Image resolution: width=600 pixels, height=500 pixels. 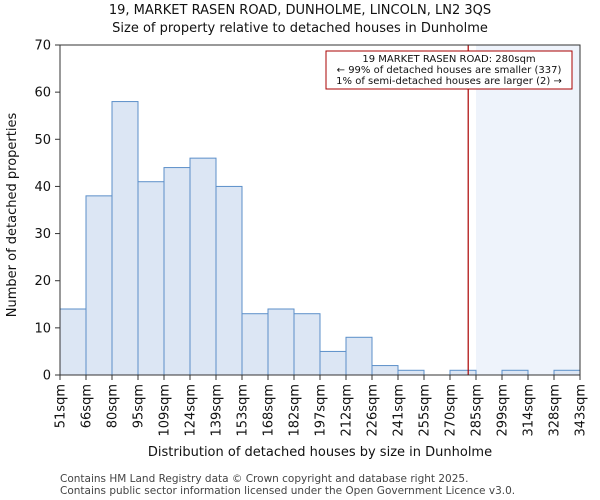 What do you see at coordinates (203, 266) in the screenshot?
I see `bar-124sqm` at bounding box center [203, 266].